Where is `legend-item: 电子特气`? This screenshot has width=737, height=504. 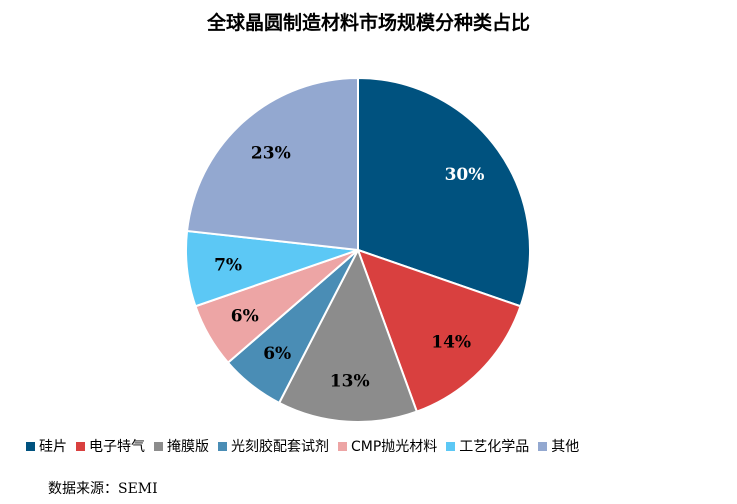
legend-item: 电子特气 is located at coordinates (110, 446).